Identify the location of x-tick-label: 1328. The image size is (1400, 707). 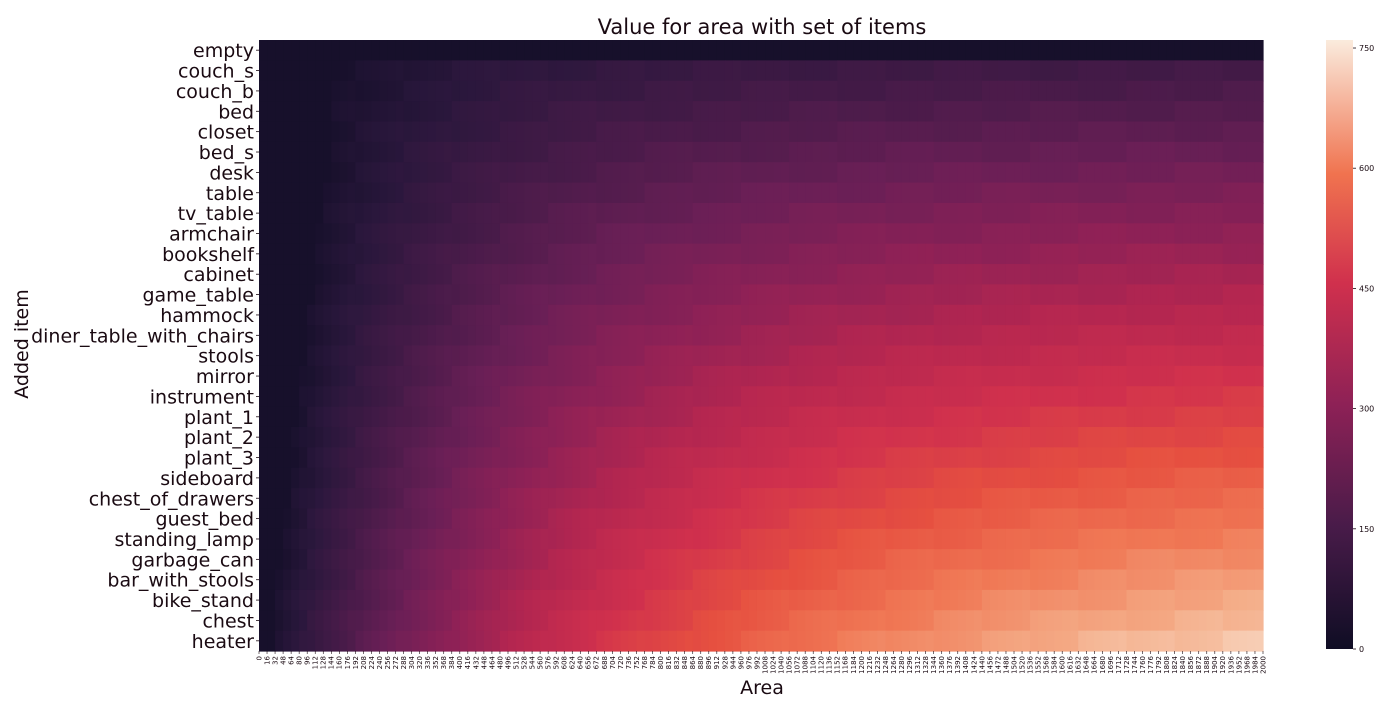
(926, 665).